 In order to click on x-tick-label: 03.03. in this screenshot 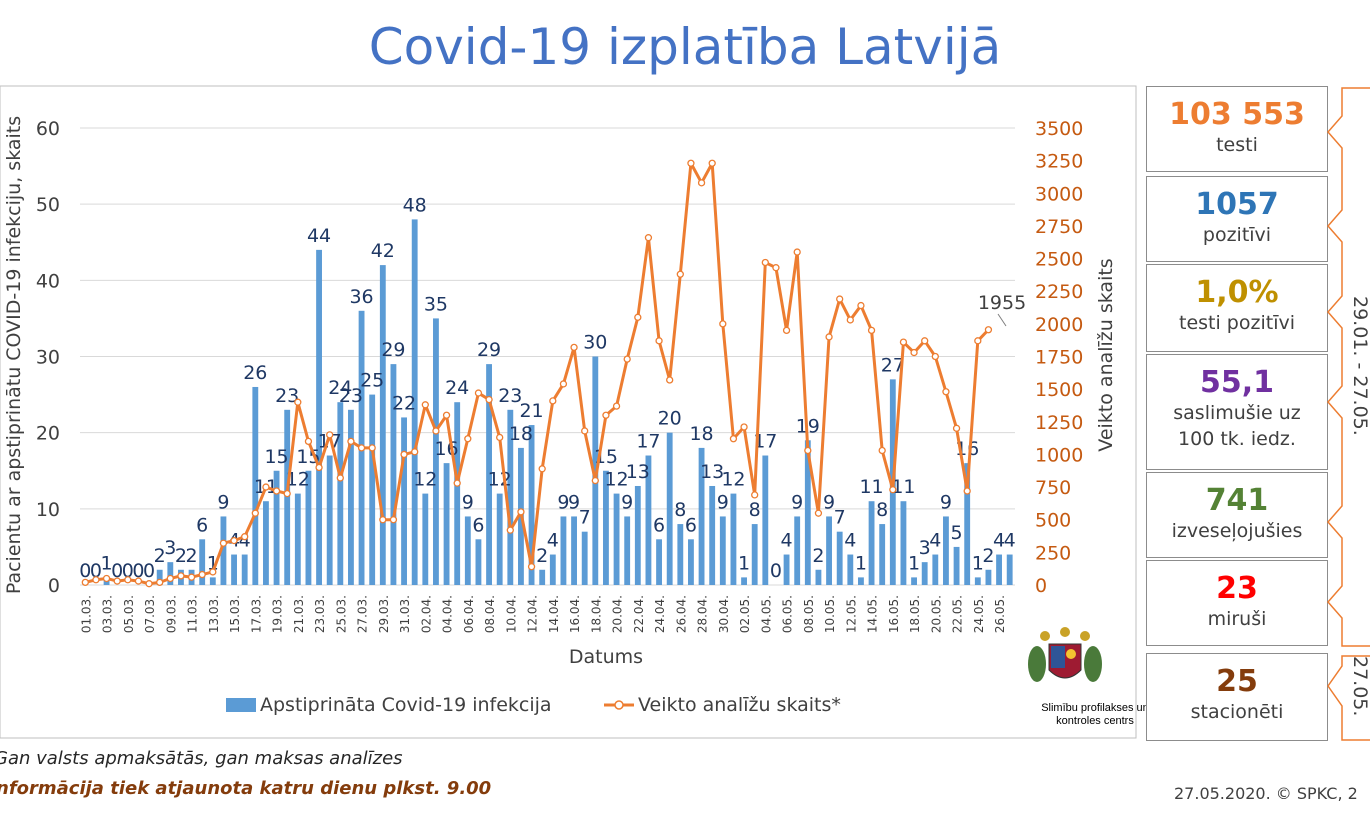, I will do `click(108, 614)`.